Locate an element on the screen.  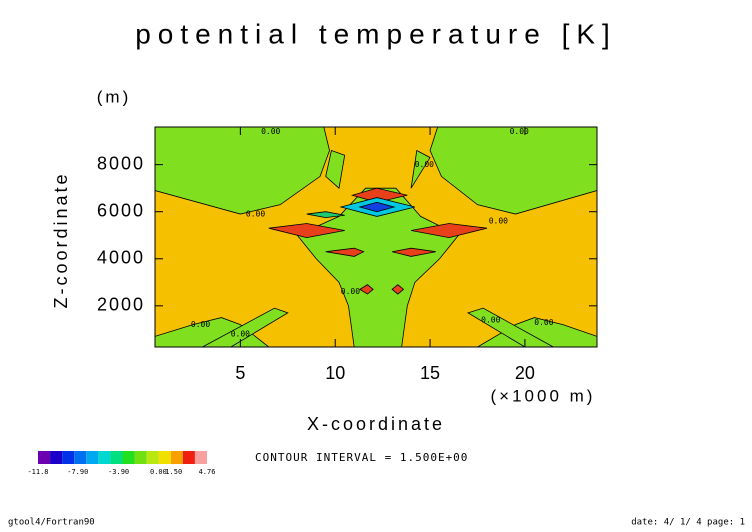
x-axis-title: X-coordinate is located at coordinates (376, 424).